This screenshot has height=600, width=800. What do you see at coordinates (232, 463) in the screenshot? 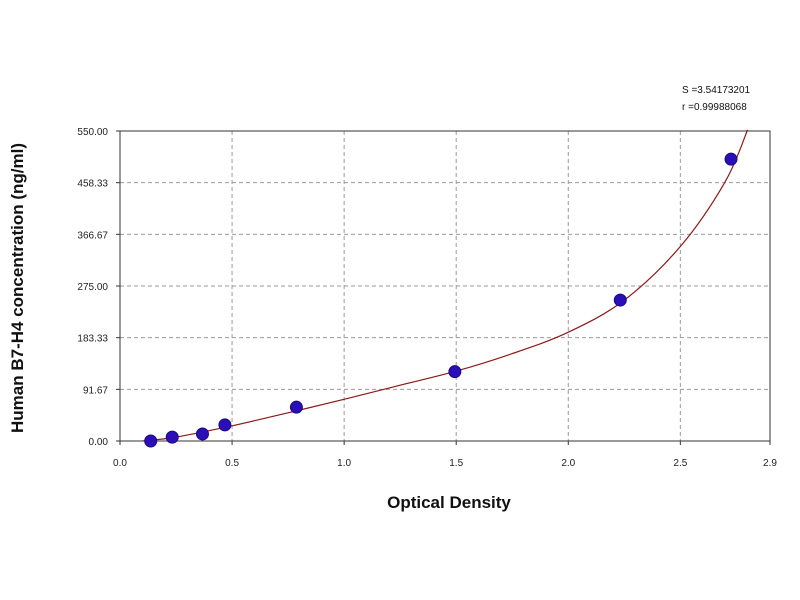
I see `x-tick-label: 0.5` at bounding box center [232, 463].